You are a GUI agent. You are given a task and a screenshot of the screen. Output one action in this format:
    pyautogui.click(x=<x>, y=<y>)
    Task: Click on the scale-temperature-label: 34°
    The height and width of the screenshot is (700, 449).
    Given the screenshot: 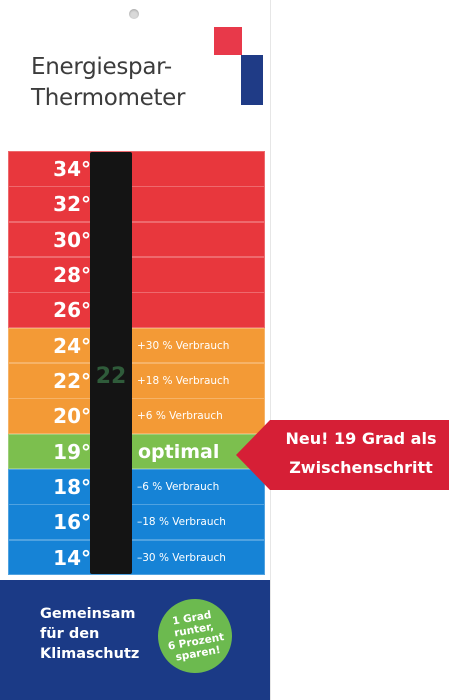 What is the action you would take?
    pyautogui.click(x=72, y=169)
    